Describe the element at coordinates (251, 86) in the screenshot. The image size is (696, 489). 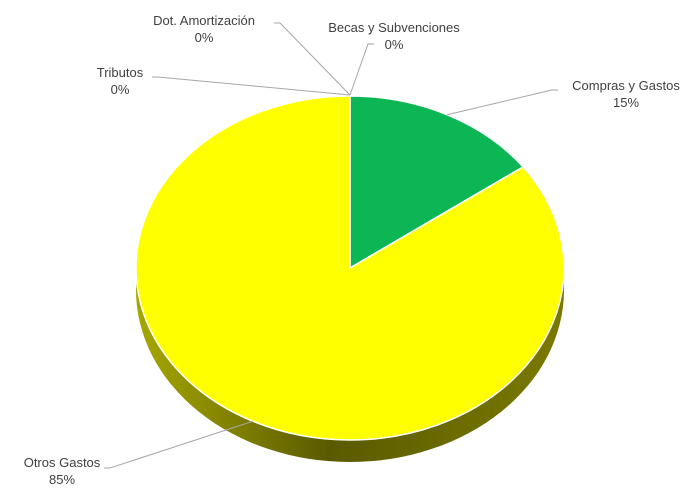
I see `leader-line-tributos` at that location.